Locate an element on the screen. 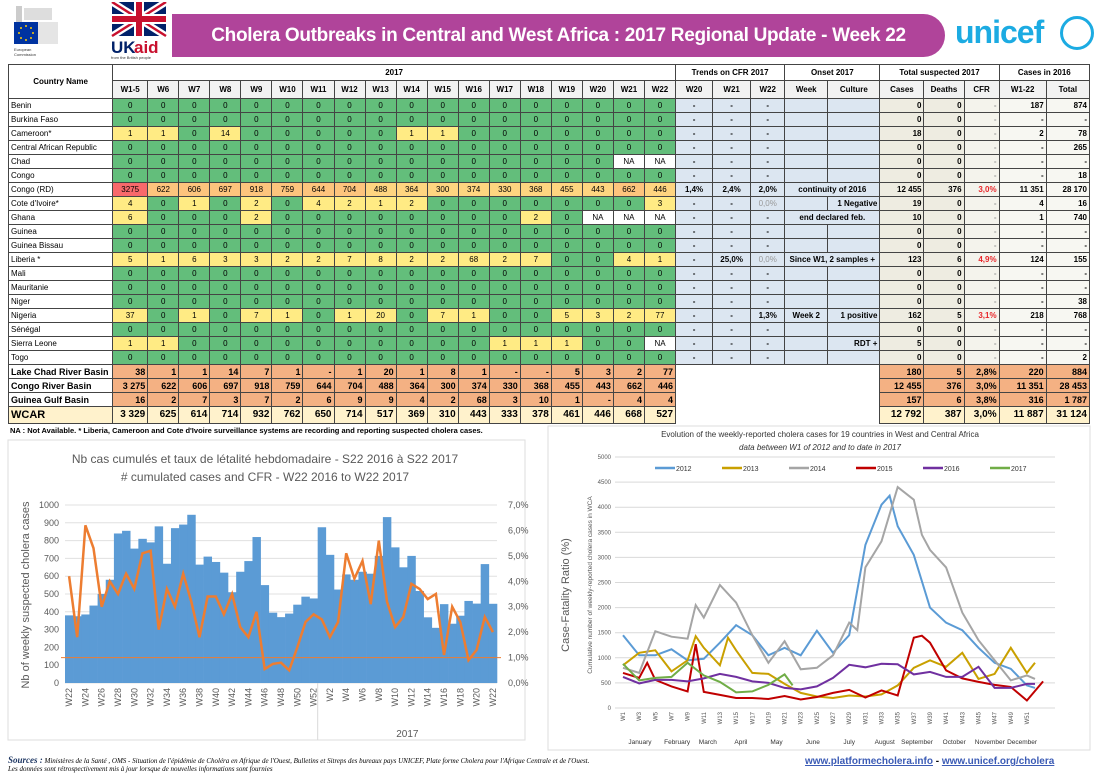  weekly-cases-cell: 68 is located at coordinates (473, 259).